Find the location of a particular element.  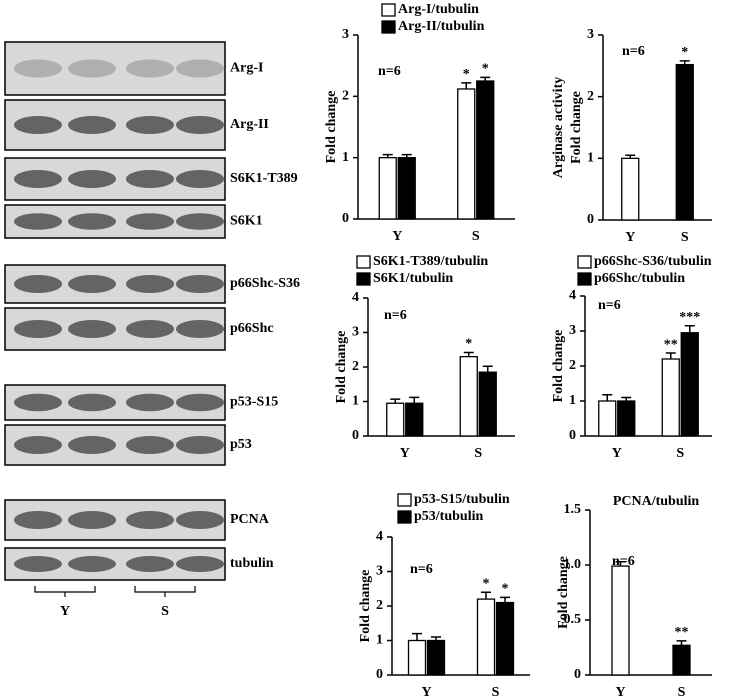

chart-title: PCNA/tubulin is located at coordinates (656, 501).